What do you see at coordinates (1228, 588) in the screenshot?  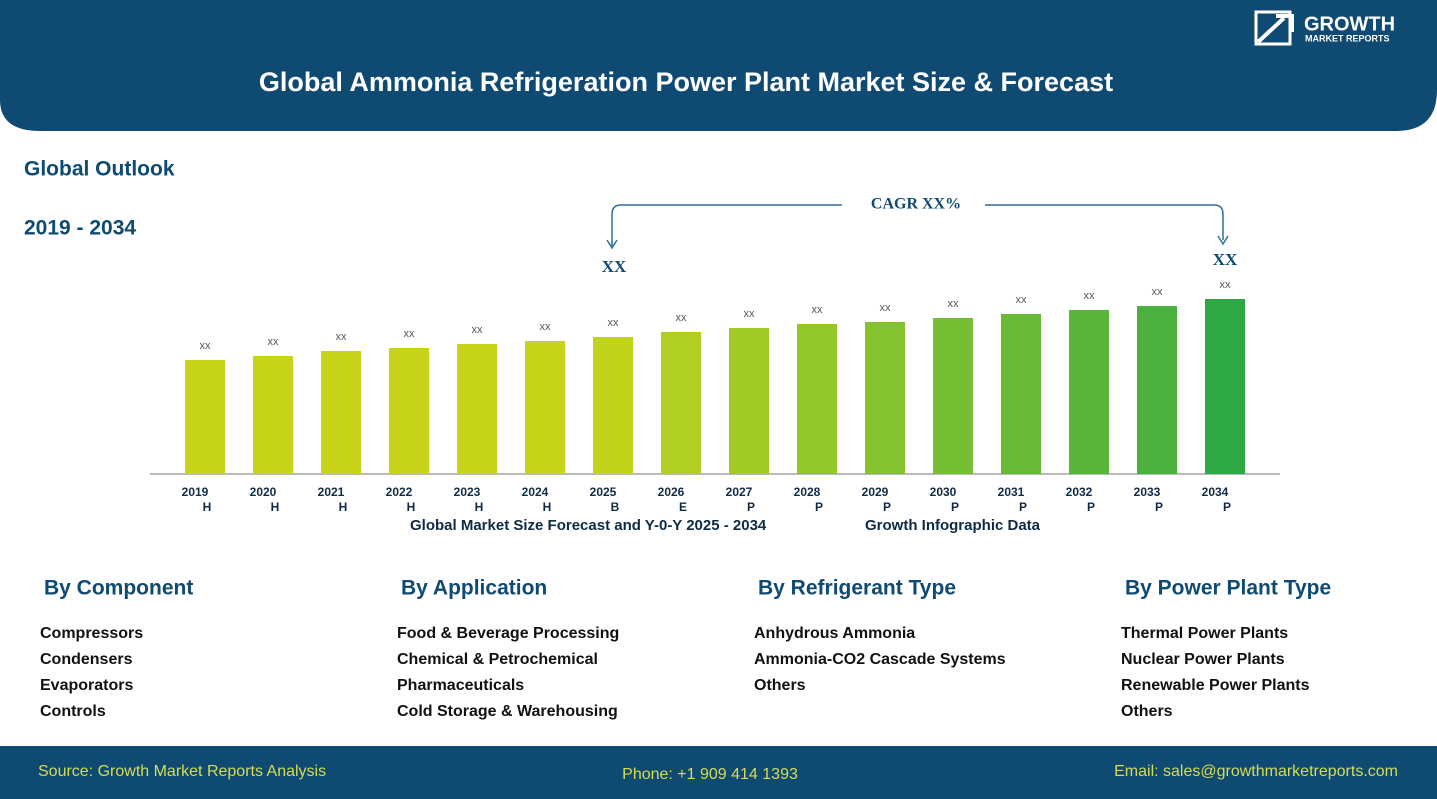 I see `segment-title: By Power Plant Type` at bounding box center [1228, 588].